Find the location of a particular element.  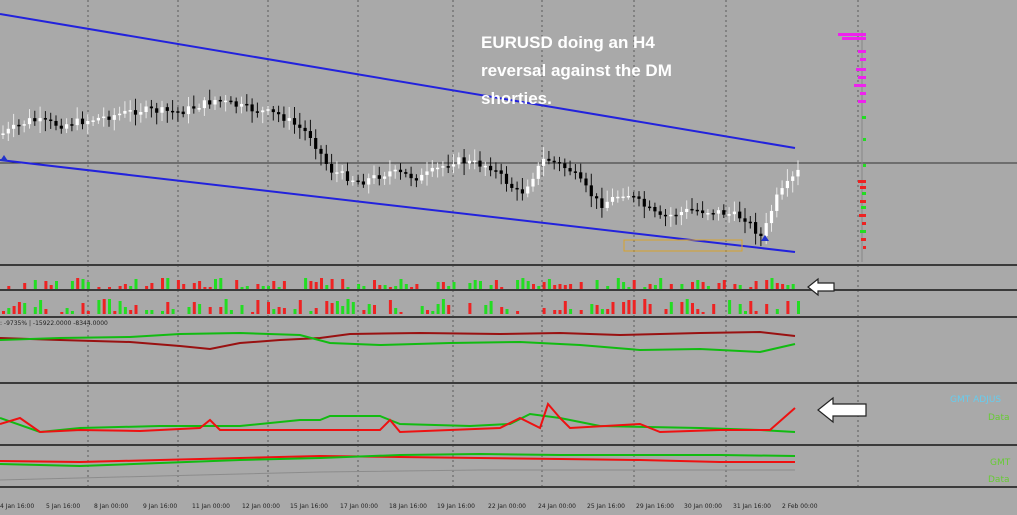

volume-histogram is located at coordinates (401, 296).